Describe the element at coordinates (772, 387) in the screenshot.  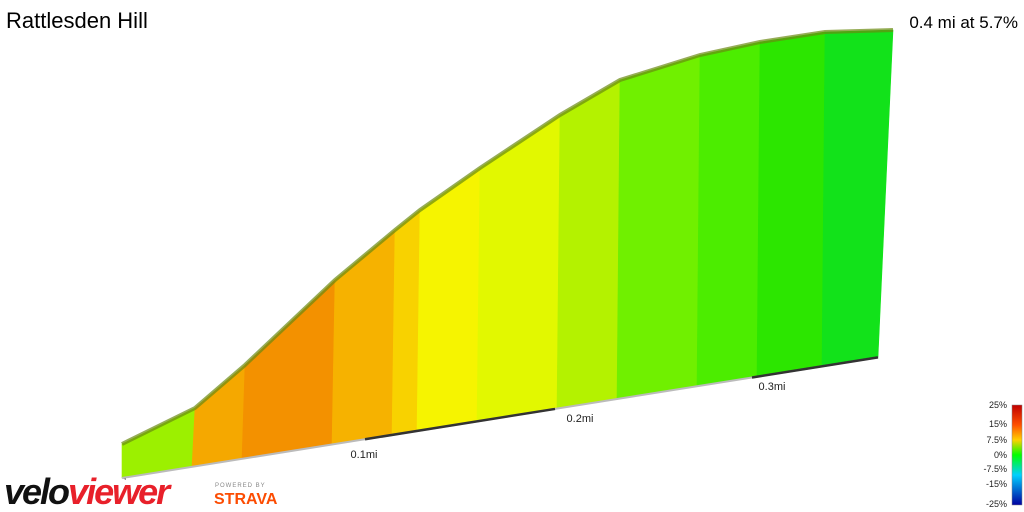
I see `distance-label: 0.3mi` at that location.